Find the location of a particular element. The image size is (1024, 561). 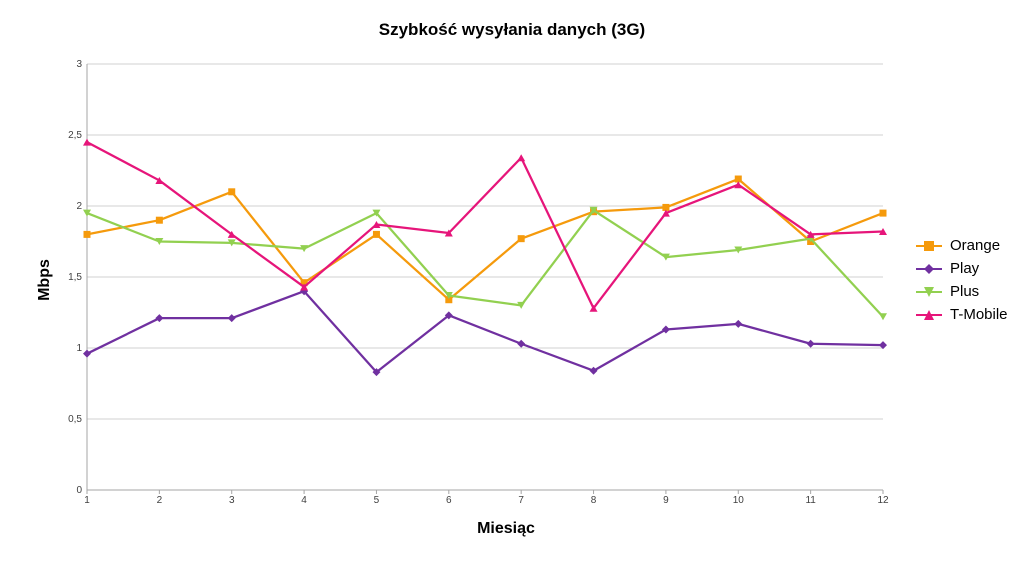

legend-item-plus: Plus is located at coordinates (962, 291).